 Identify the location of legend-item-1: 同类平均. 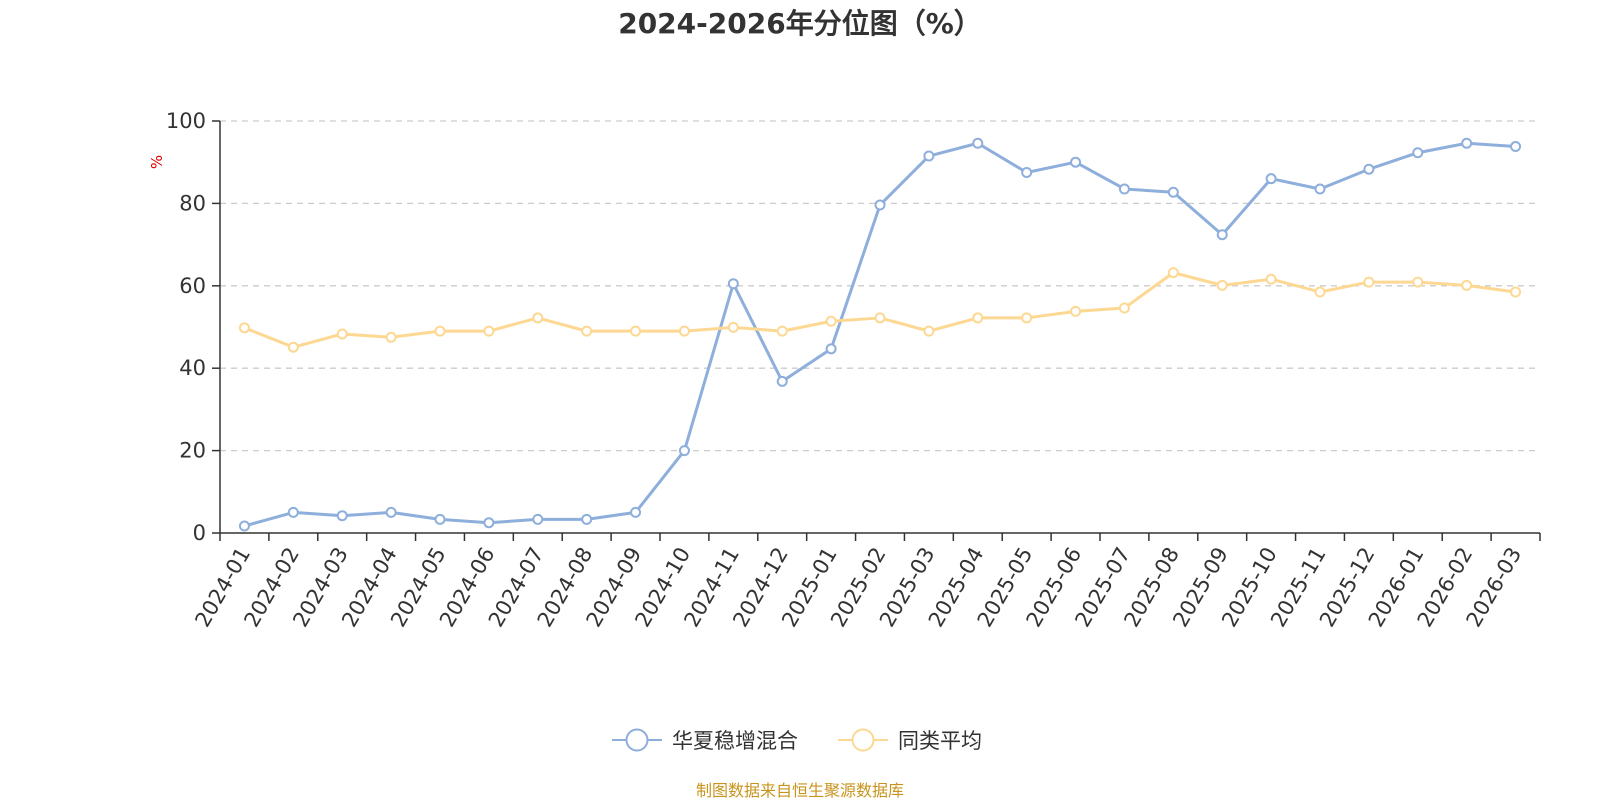
(910, 740).